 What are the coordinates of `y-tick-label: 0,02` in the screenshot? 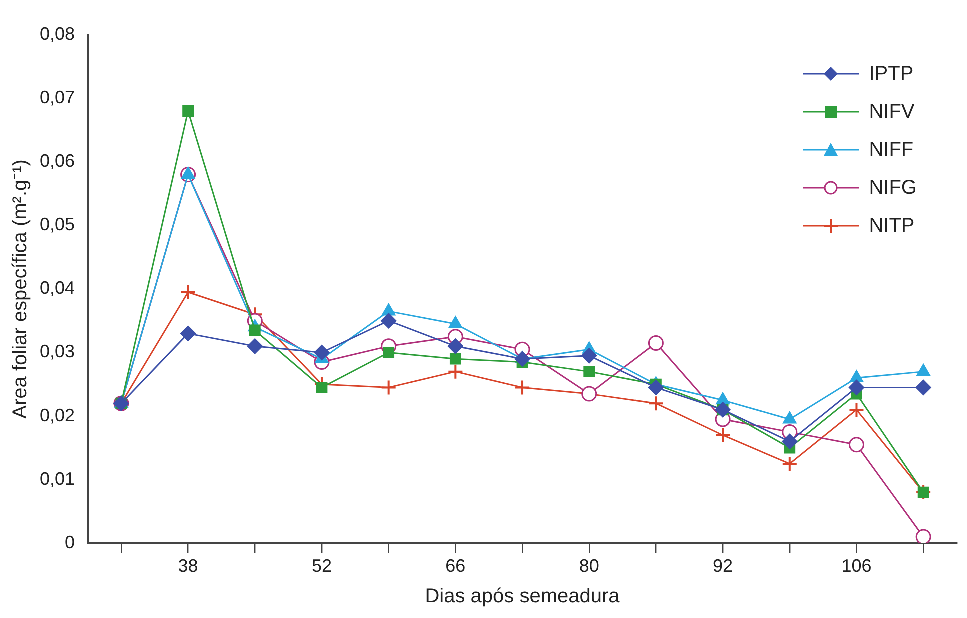 It's located at (58, 415).